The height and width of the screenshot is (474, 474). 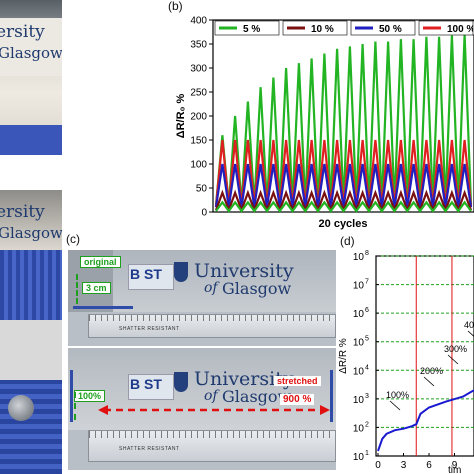 I want to click on photo-sample-top: ersity Glasgow, so click(x=31, y=77).